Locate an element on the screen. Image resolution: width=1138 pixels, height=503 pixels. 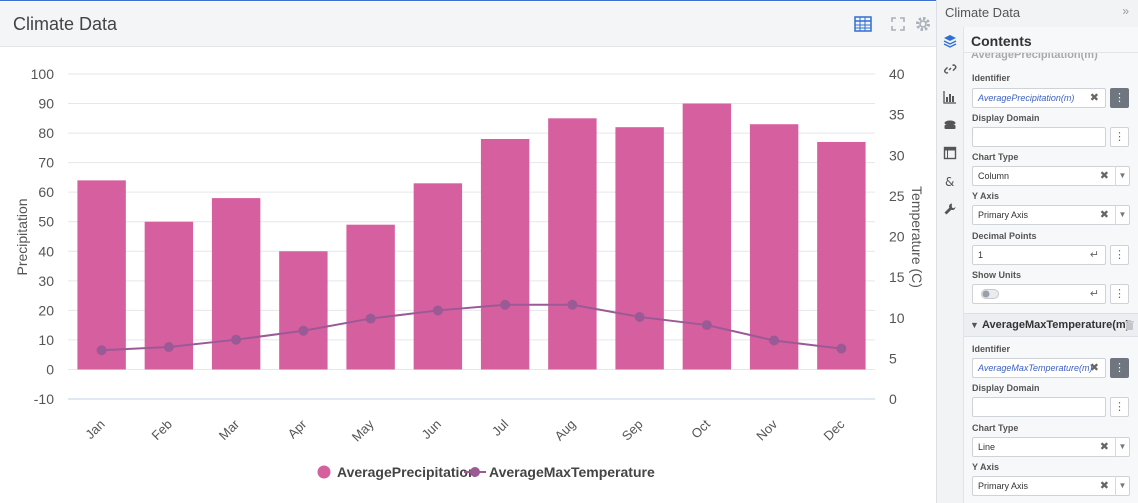
x-tick-label: Jun is located at coordinates (431, 429).